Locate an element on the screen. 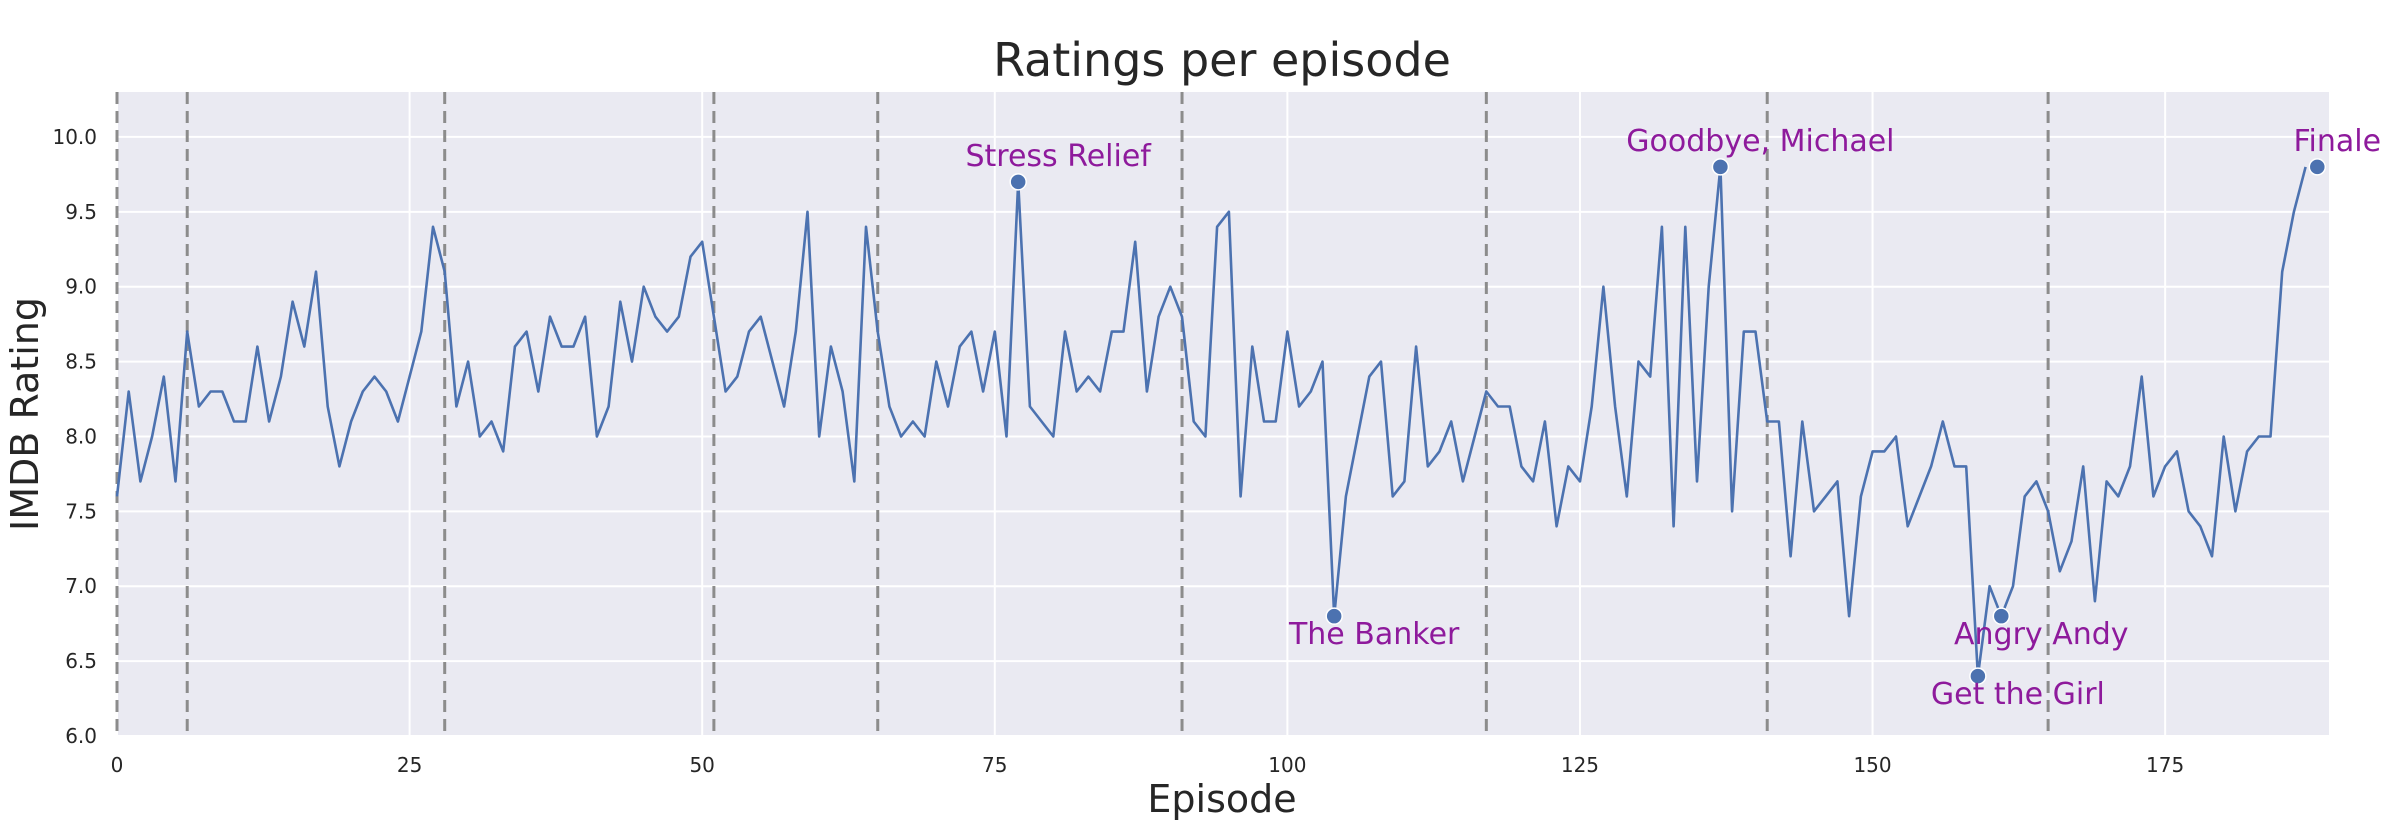 This screenshot has width=2386, height=830. y-tick-label: 10.0 is located at coordinates (74, 137).